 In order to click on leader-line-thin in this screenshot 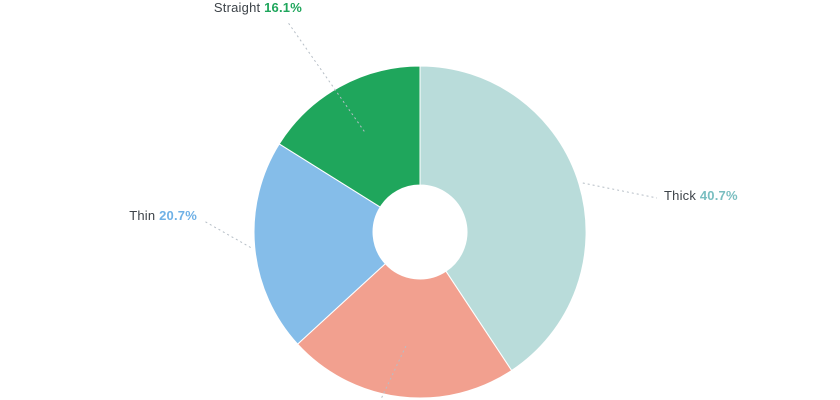, I will do `click(227, 234)`.